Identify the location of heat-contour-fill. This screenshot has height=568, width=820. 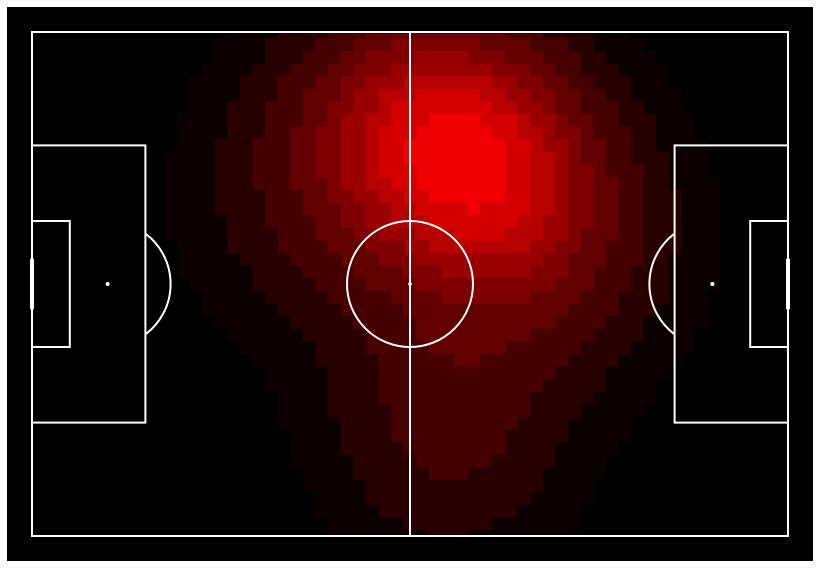
(454, 164).